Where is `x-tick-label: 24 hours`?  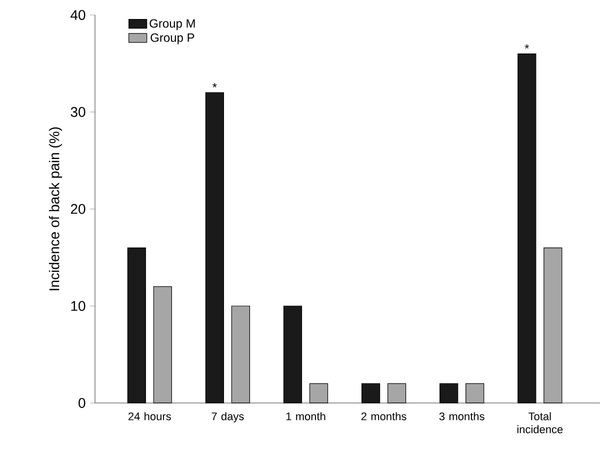
x-tick-label: 24 hours is located at coordinates (149, 416).